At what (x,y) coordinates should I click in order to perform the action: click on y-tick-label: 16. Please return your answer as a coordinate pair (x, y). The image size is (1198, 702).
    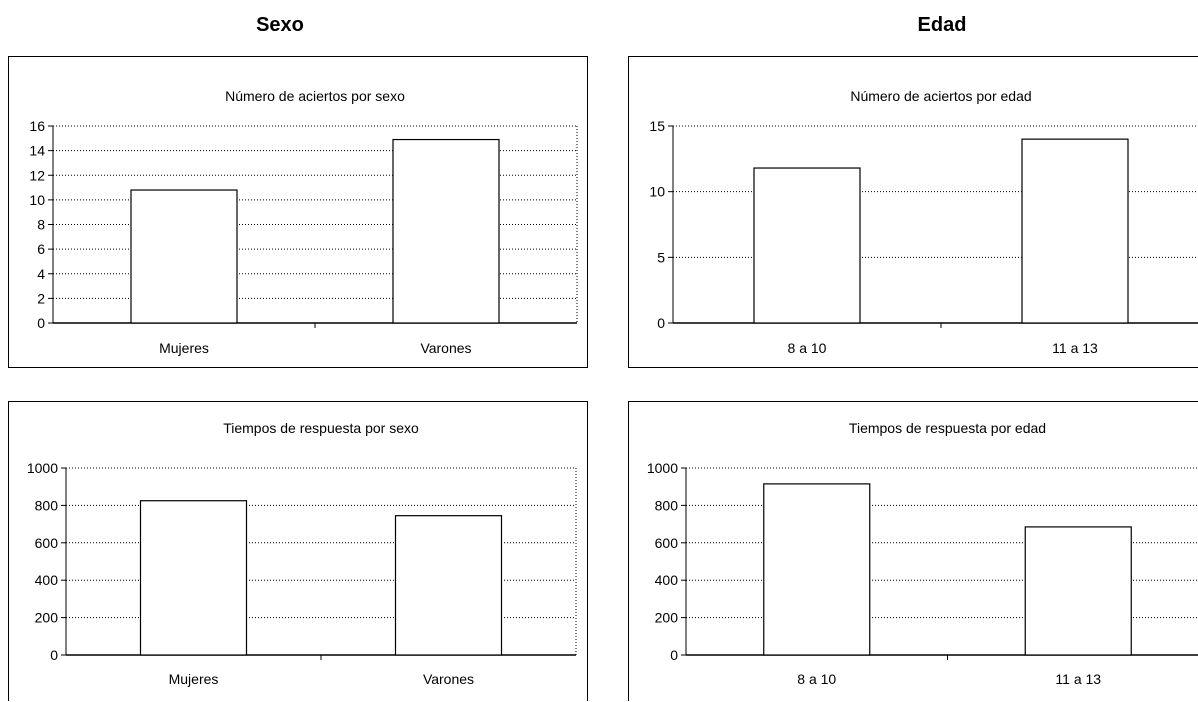
    Looking at the image, I should click on (37, 126).